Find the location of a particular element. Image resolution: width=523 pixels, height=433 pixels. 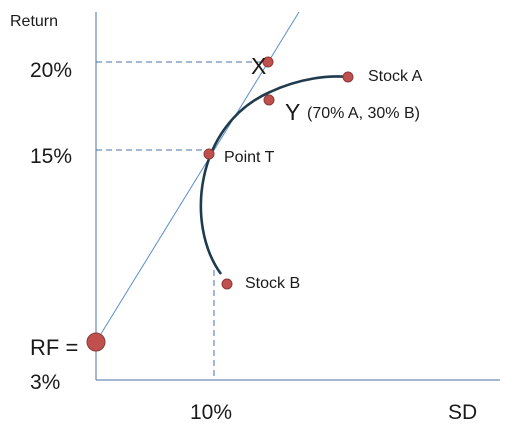

point-t-label: Point T is located at coordinates (249, 157).